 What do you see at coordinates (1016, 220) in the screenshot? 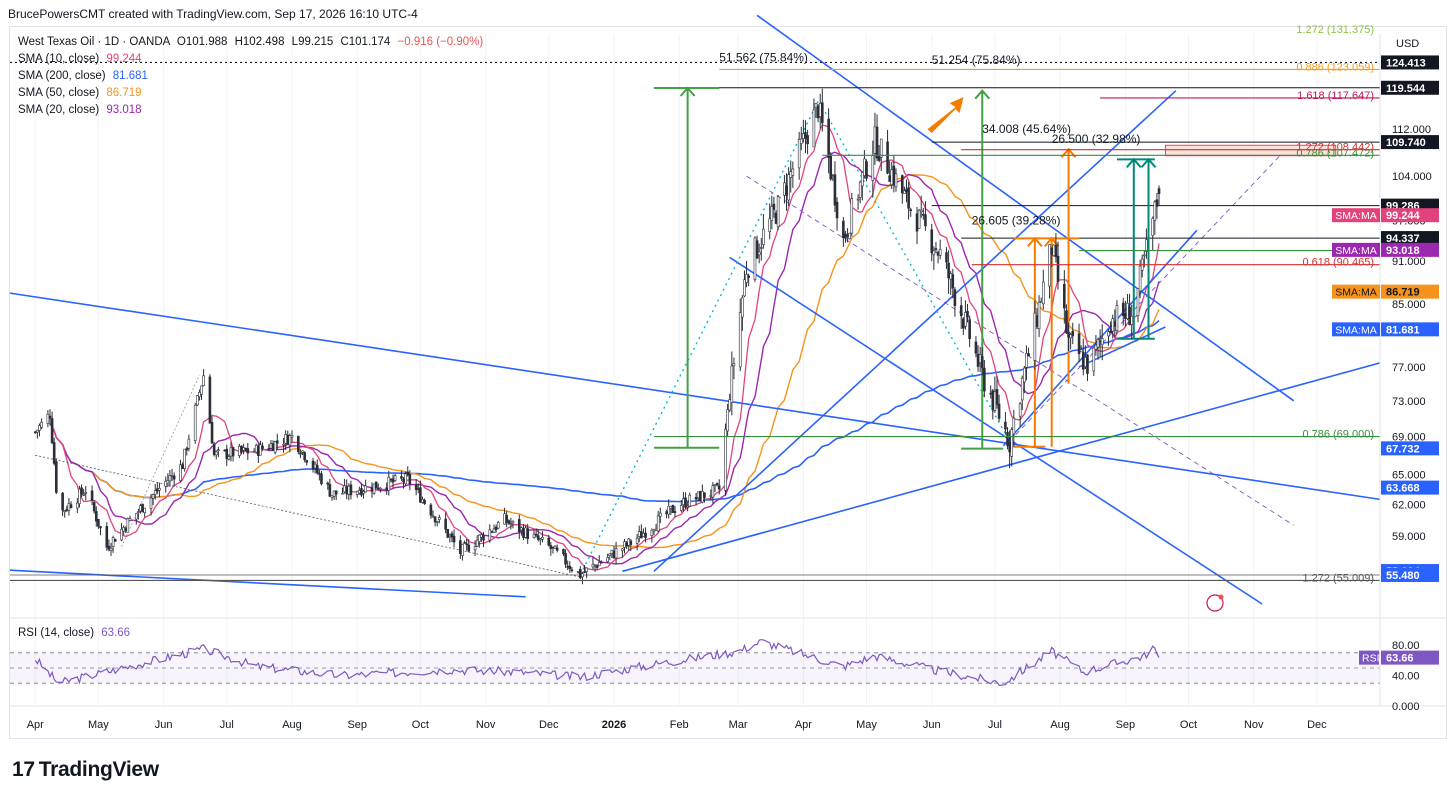
I see `measurement-label: 26.605 (39.28%)` at bounding box center [1016, 220].